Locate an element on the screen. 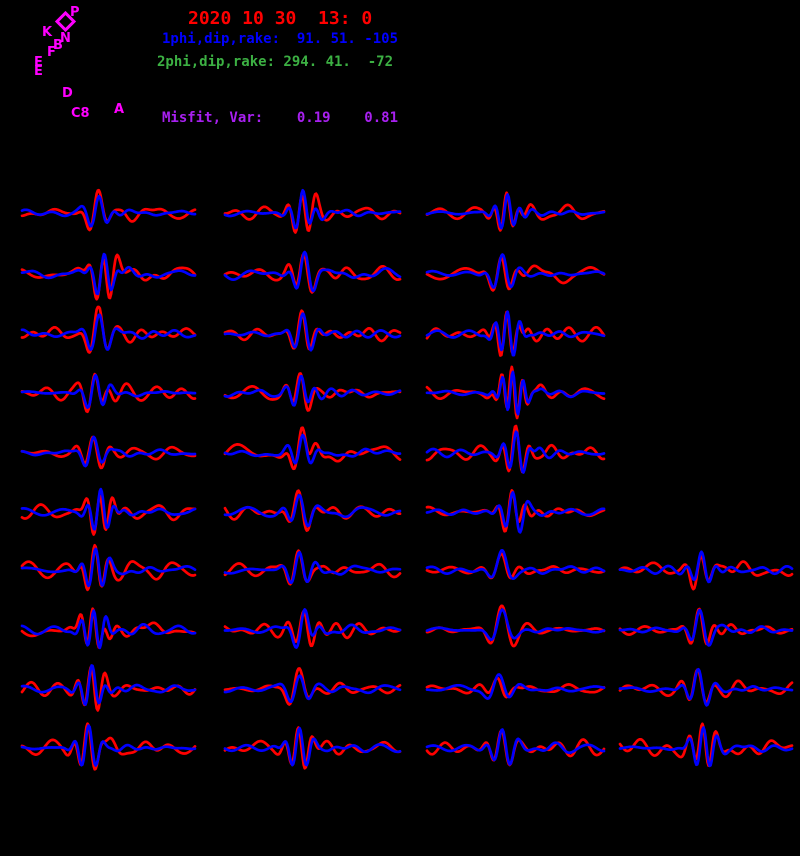  nodal-plane-1-label: 1phi,dip,rake: 91. 51. -105 is located at coordinates (280, 39).